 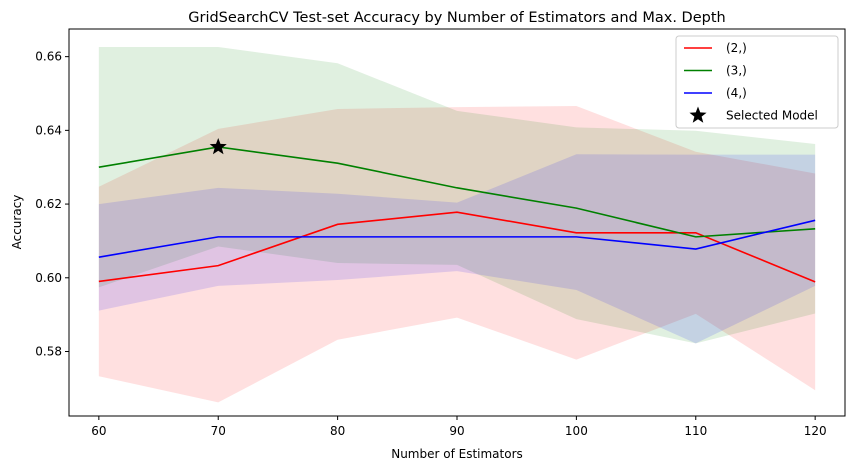 I want to click on x-tick-label: 100, so click(x=576, y=431).